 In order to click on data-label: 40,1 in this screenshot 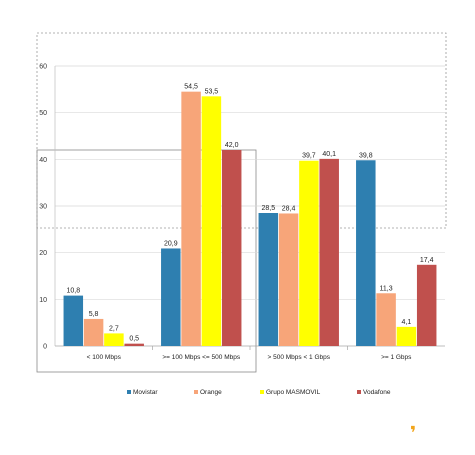, I will do `click(329, 154)`.